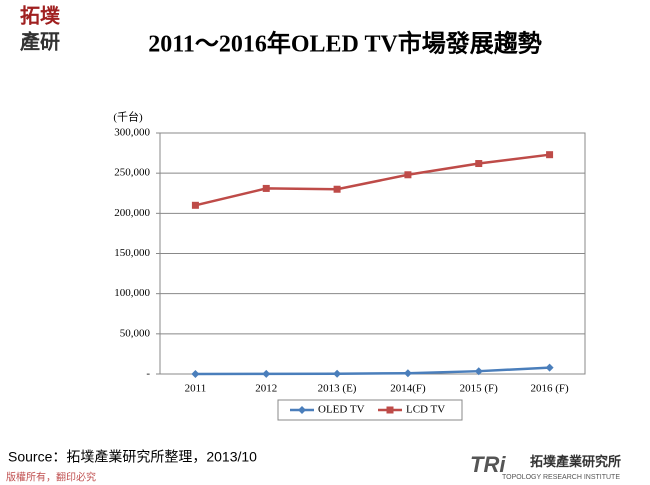  Describe the element at coordinates (341, 410) in the screenshot. I see `legend-label: OLED TV` at that location.